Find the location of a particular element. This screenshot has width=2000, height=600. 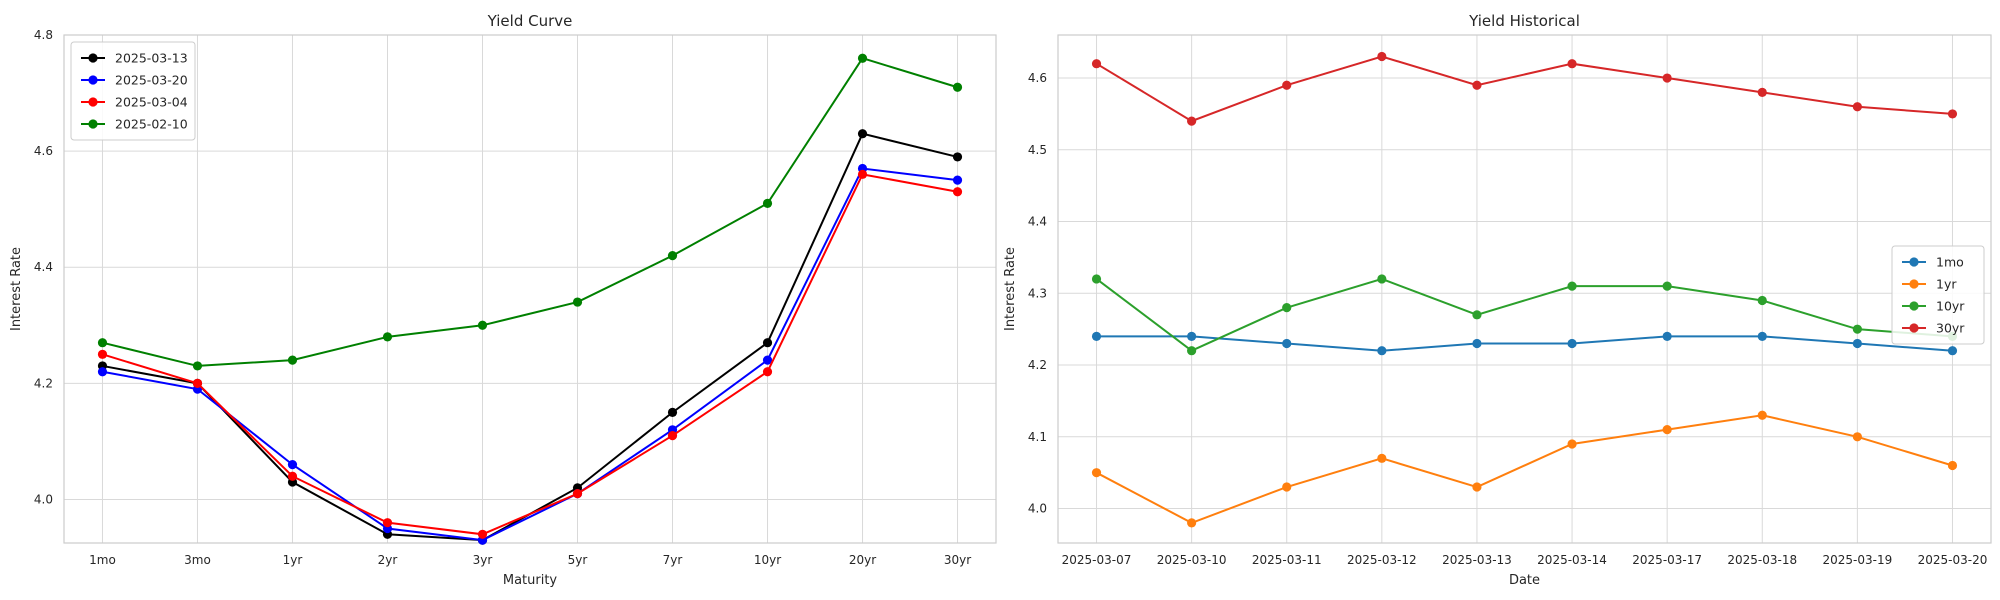

x-tick-label: 2025-03-17 is located at coordinates (1667, 560).